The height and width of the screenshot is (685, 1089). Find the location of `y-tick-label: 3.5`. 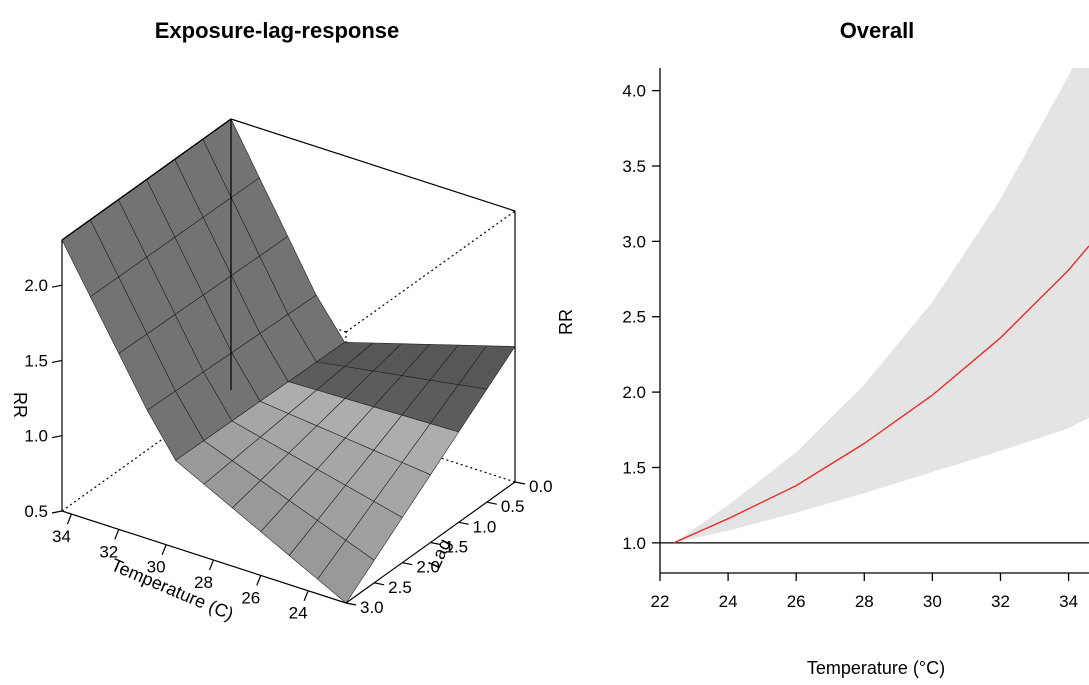

y-tick-label: 3.5 is located at coordinates (634, 166).